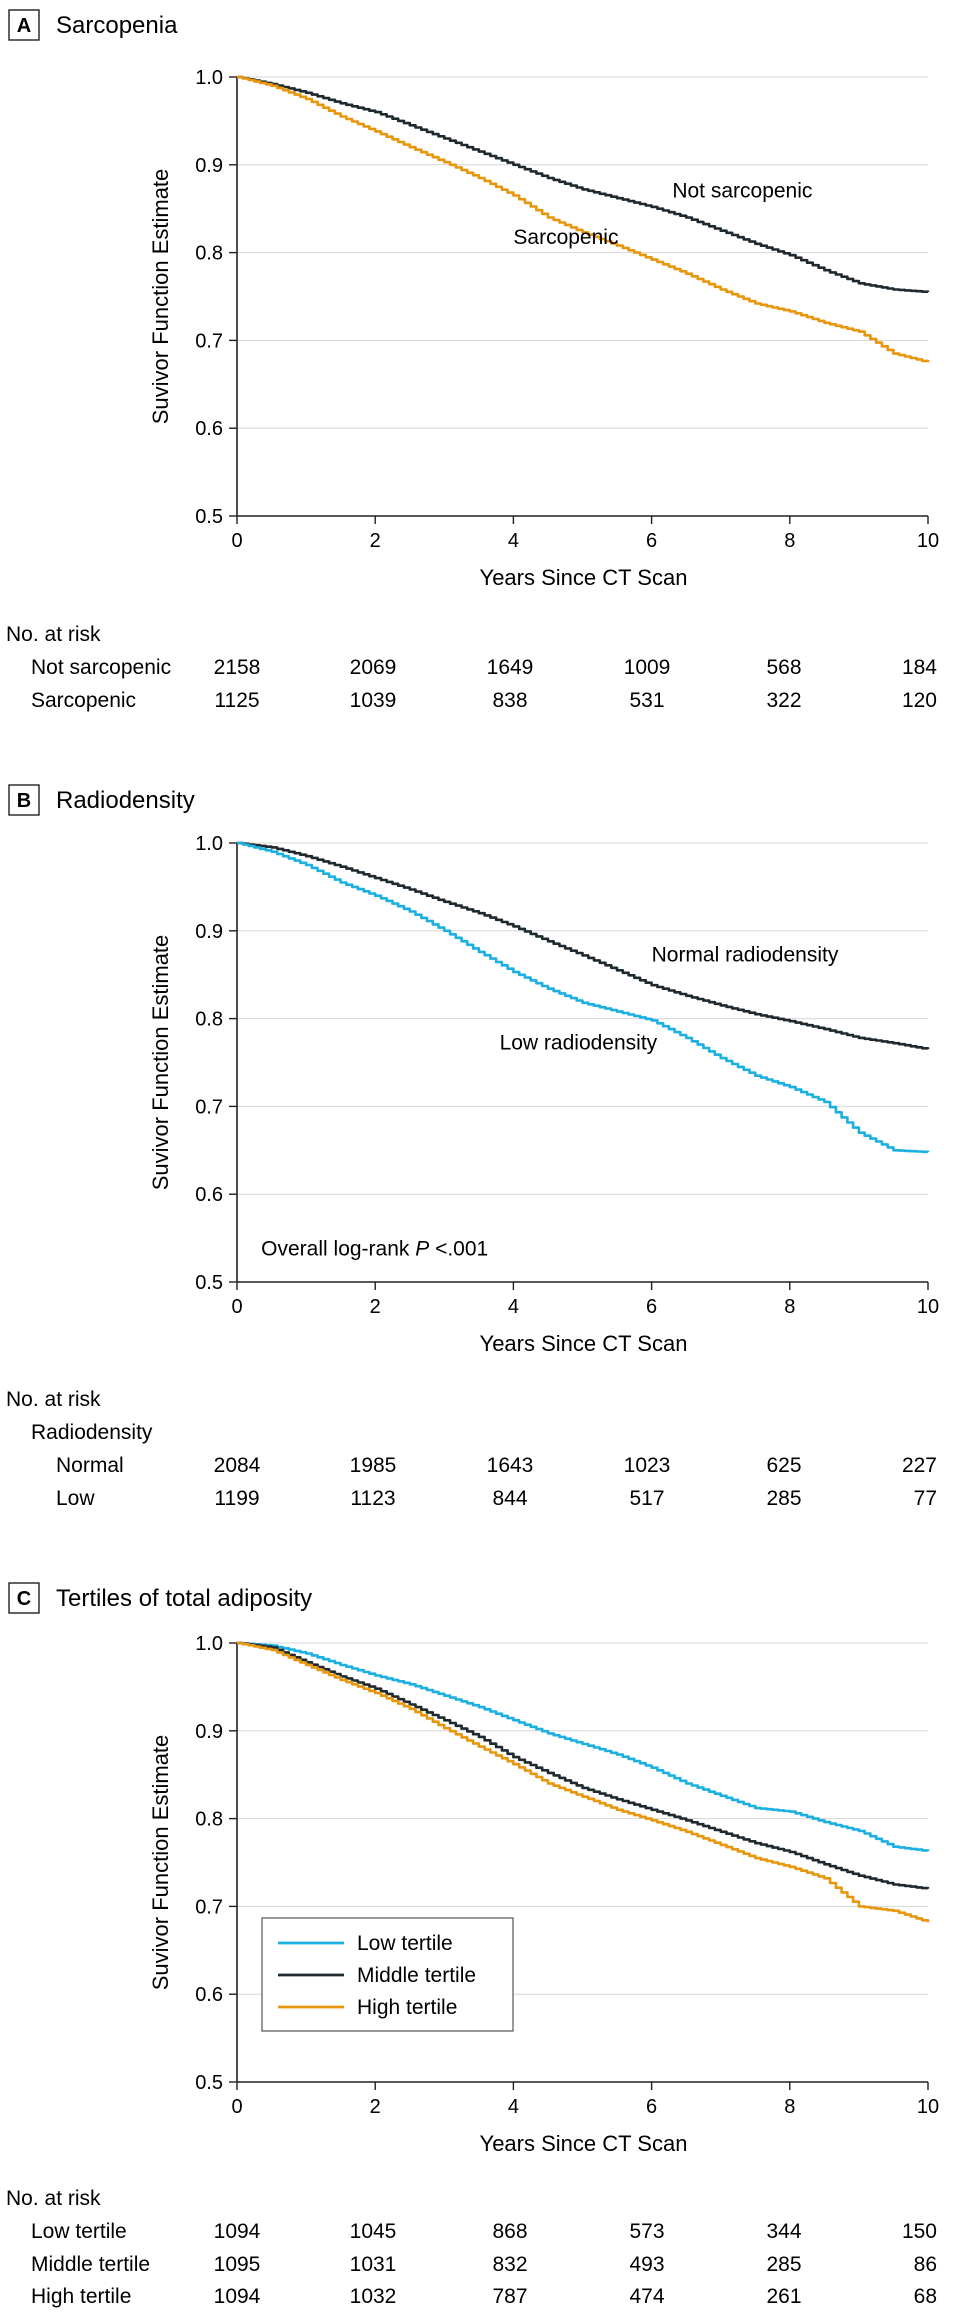 The image size is (956, 2319). What do you see at coordinates (647, 1465) in the screenshot?
I see `risk-value: 1023` at bounding box center [647, 1465].